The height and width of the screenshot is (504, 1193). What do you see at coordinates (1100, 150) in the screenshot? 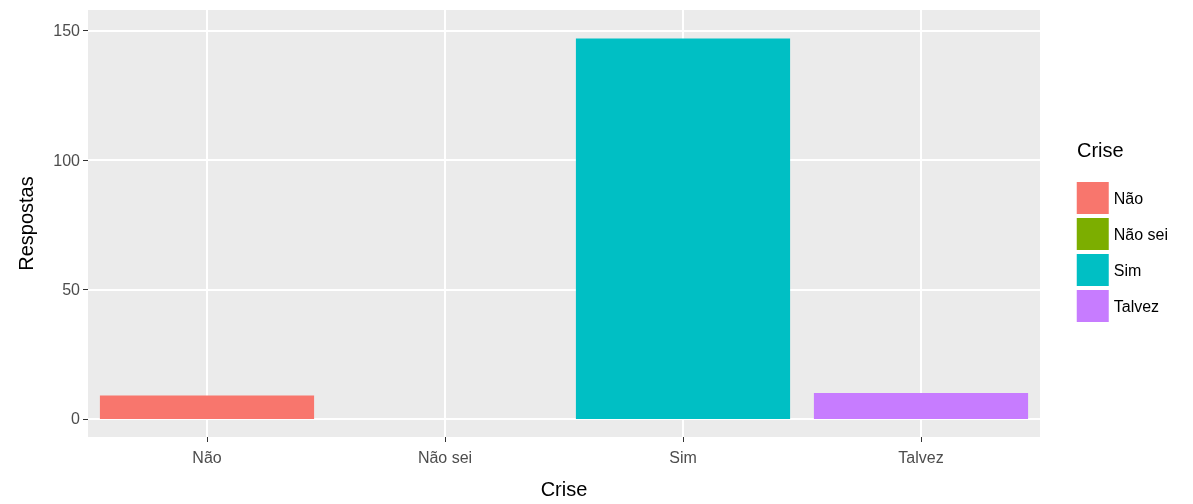
I see `legend-title: Crise` at bounding box center [1100, 150].